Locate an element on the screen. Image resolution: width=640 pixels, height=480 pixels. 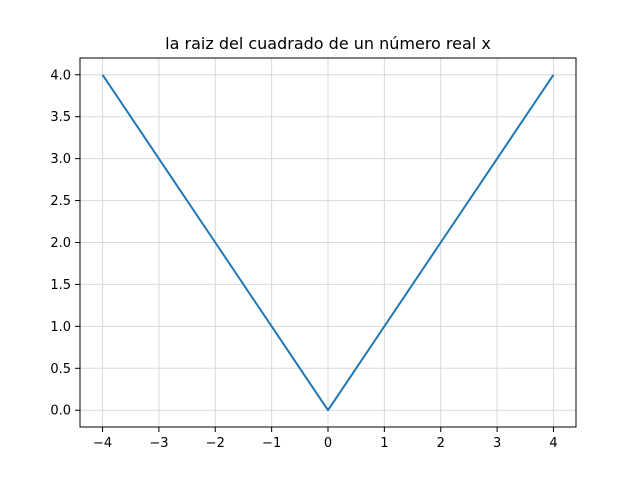
y-tick-label: 0.0 is located at coordinates (60, 411).